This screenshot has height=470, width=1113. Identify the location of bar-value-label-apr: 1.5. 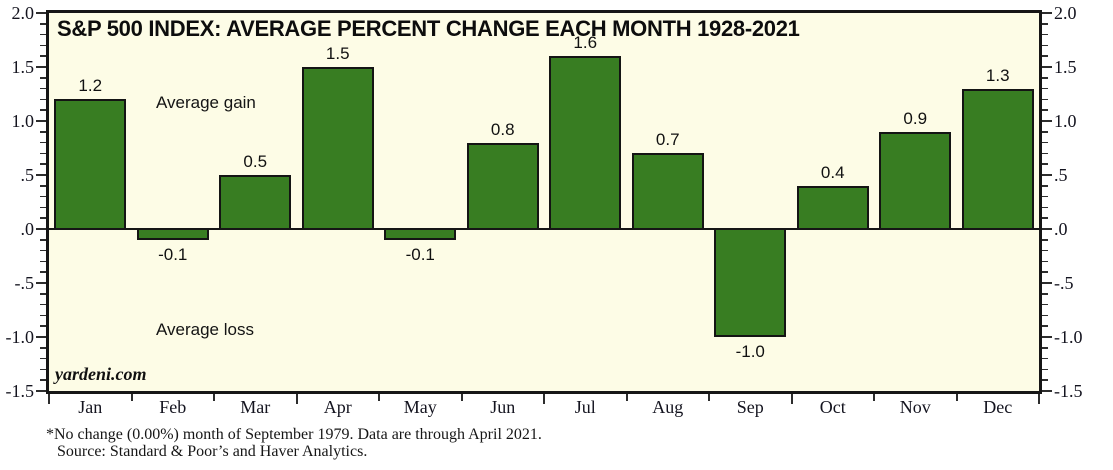
(337, 53).